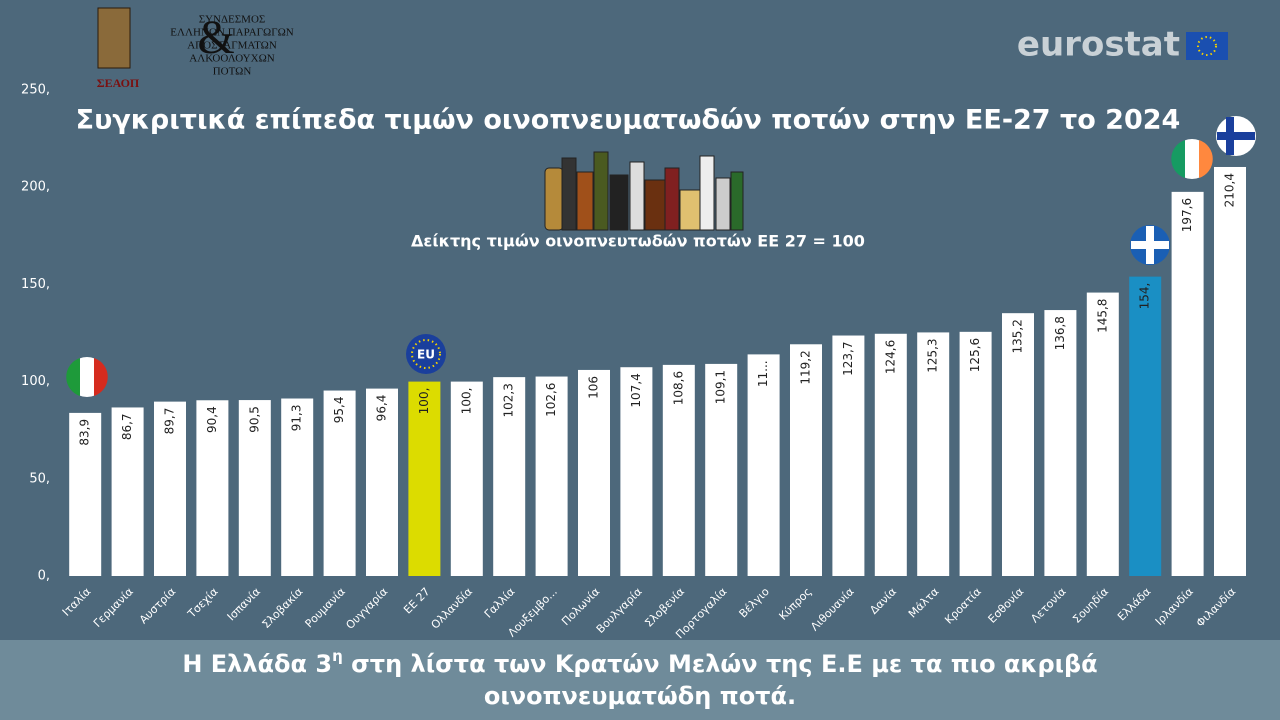  Describe the element at coordinates (678, 388) in the screenshot. I see `value-label: 108,6` at that location.